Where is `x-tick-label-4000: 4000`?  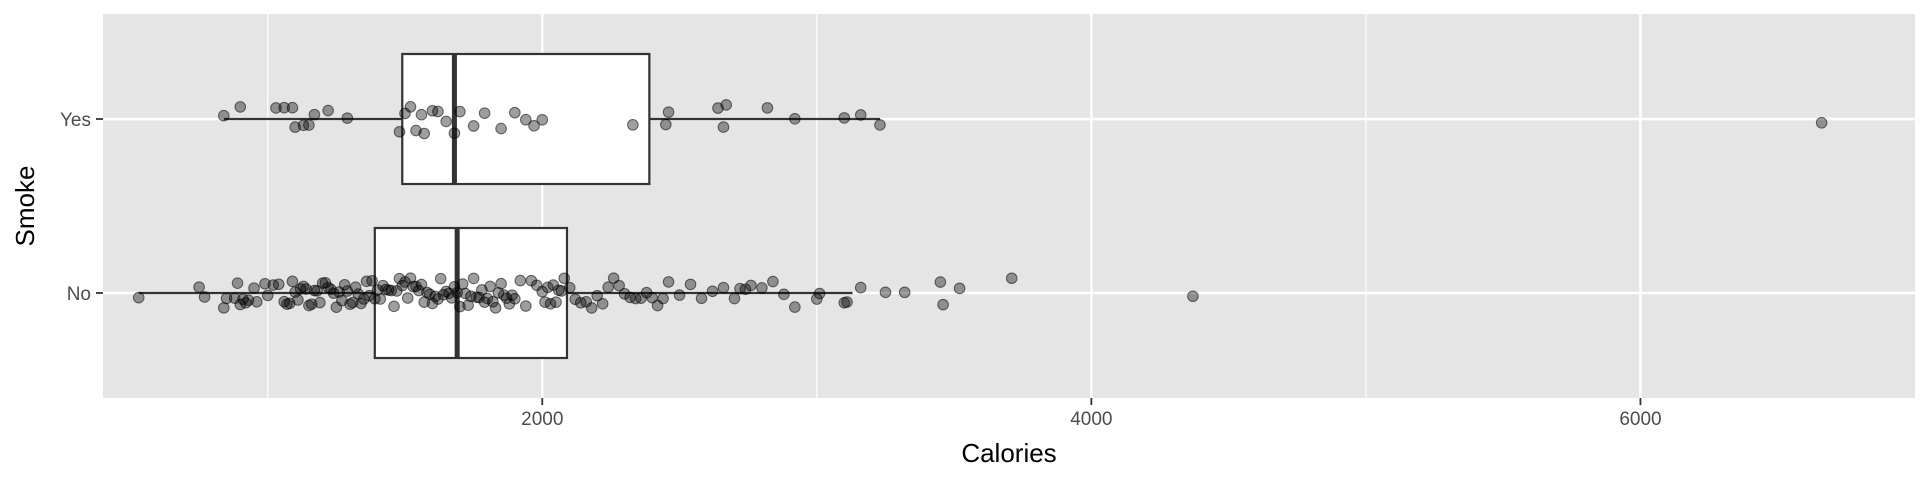 x-tick-label-4000: 4000 is located at coordinates (1091, 419).